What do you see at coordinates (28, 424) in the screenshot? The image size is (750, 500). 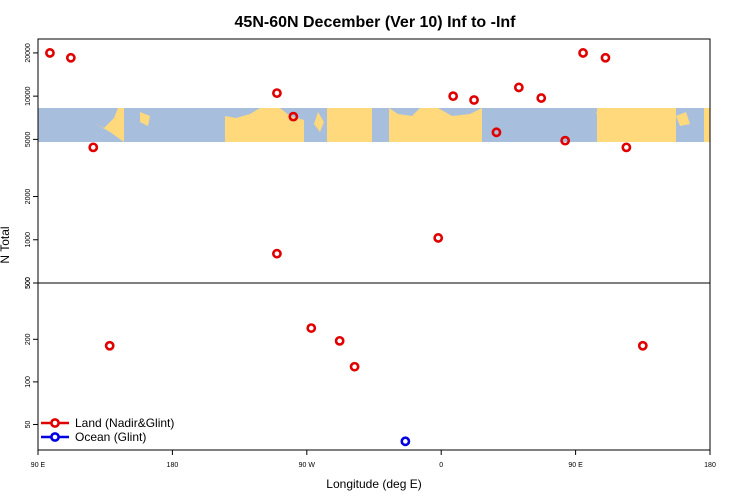 I see `y-tick-label: 50` at bounding box center [28, 424].